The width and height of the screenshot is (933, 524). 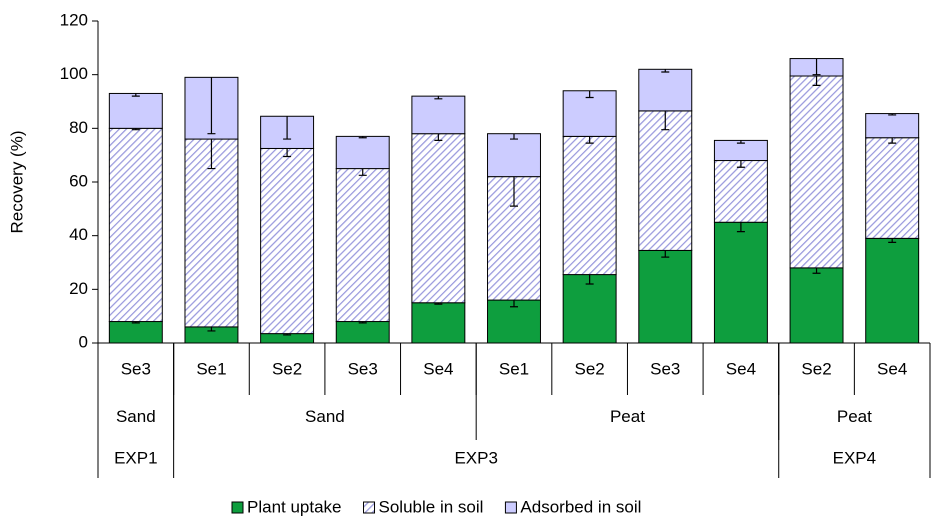 What do you see at coordinates (135, 457) in the screenshot?
I see `category-label: EXP1` at bounding box center [135, 457].